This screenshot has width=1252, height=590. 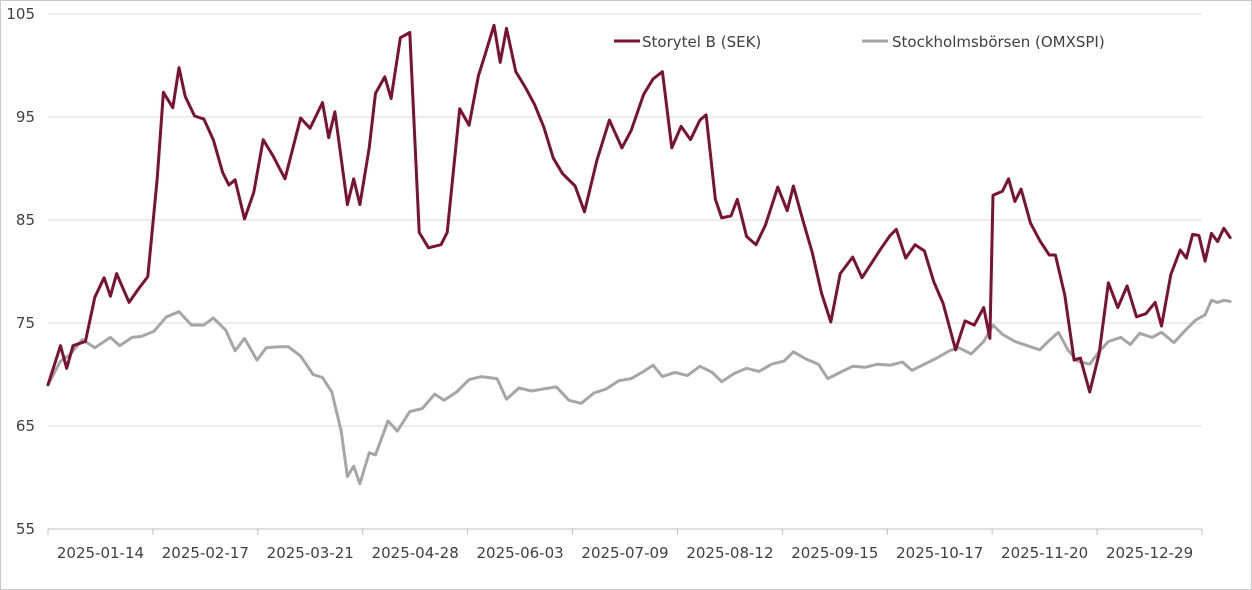 What do you see at coordinates (729, 553) in the screenshot?
I see `x-tick-label: 2025-08-12` at bounding box center [729, 553].